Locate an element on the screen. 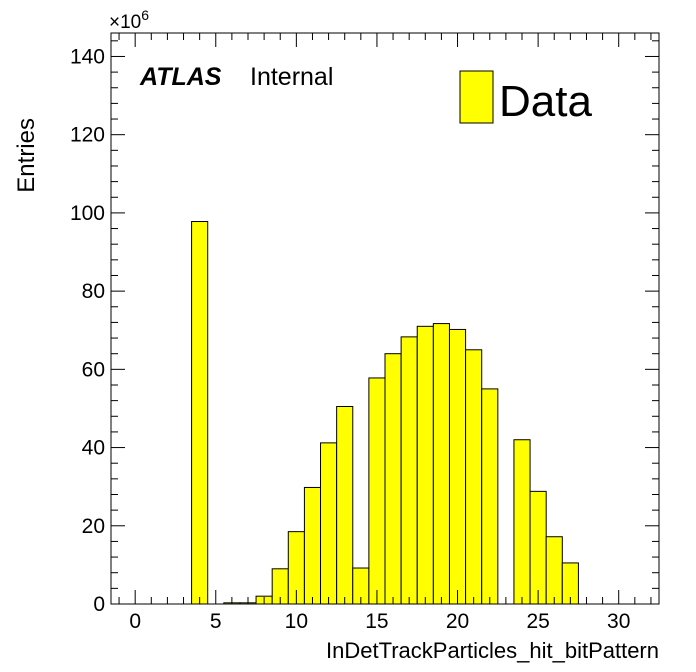 This screenshot has width=696, height=672. y-tick-label: 140 is located at coordinates (87, 56).